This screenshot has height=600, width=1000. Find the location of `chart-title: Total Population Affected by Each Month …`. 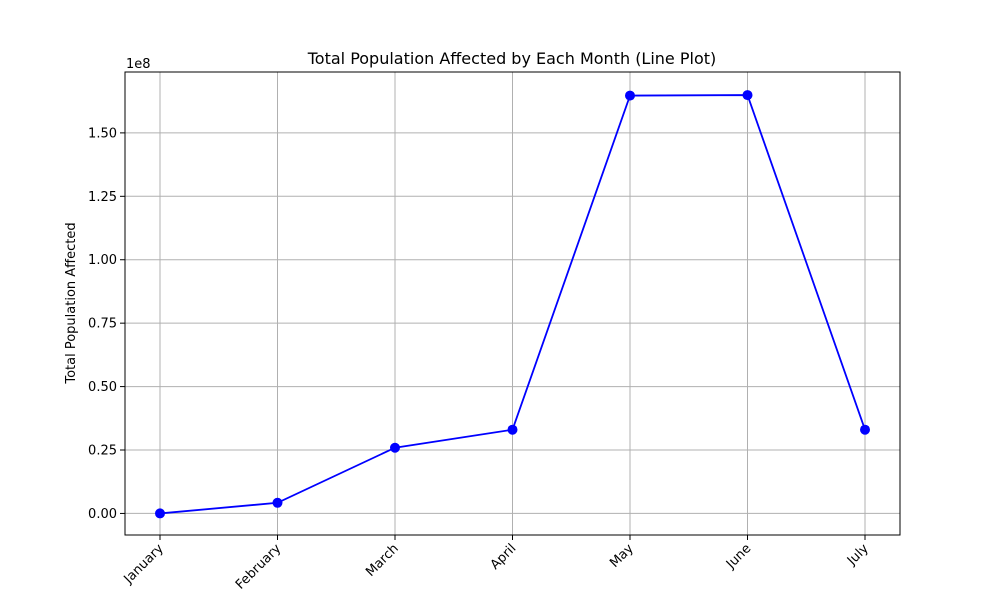

chart-title: Total Population Affected by Each Month … is located at coordinates (512, 58).